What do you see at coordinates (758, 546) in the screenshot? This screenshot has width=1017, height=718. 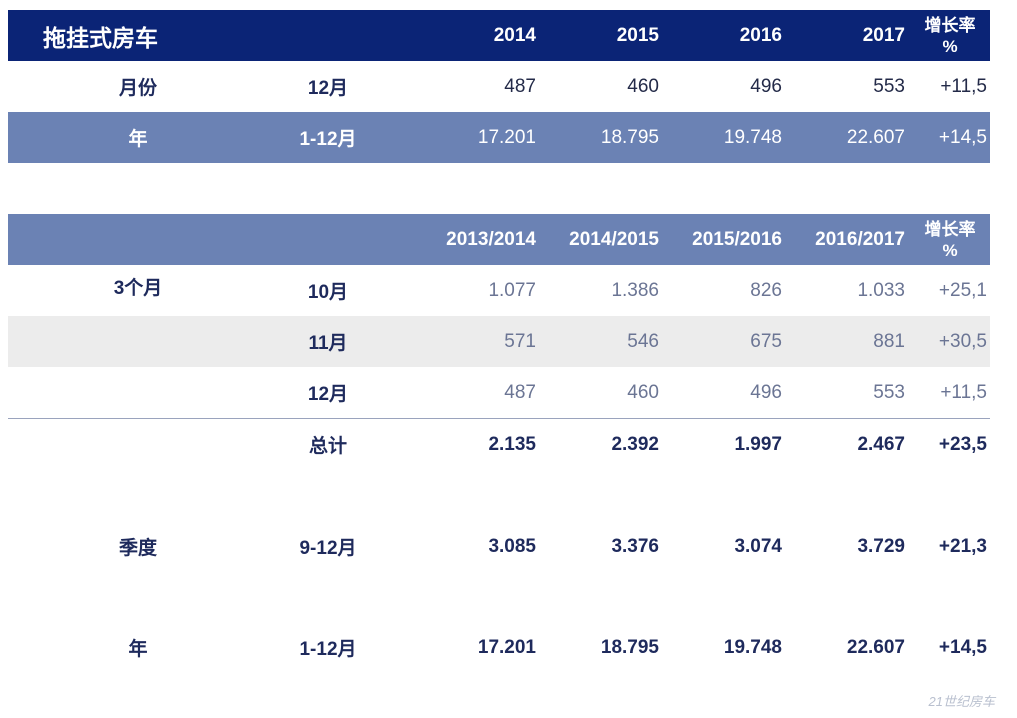 I see `value-cell: 3.074` at bounding box center [758, 546].